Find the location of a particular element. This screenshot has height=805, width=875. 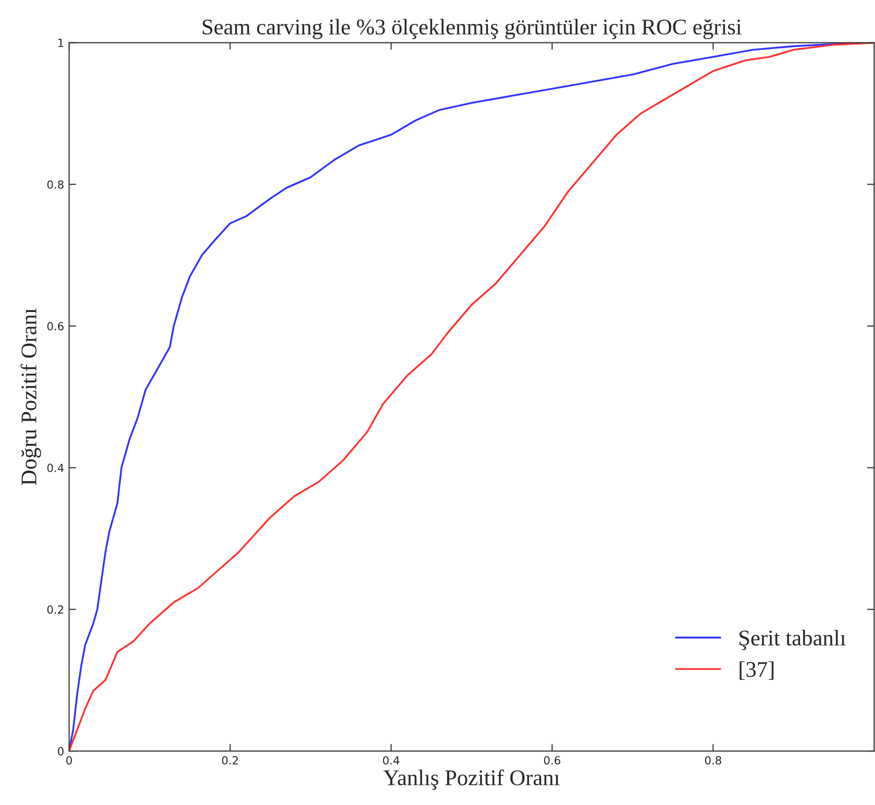

y-tick-label: 0.4 is located at coordinates (55, 468).